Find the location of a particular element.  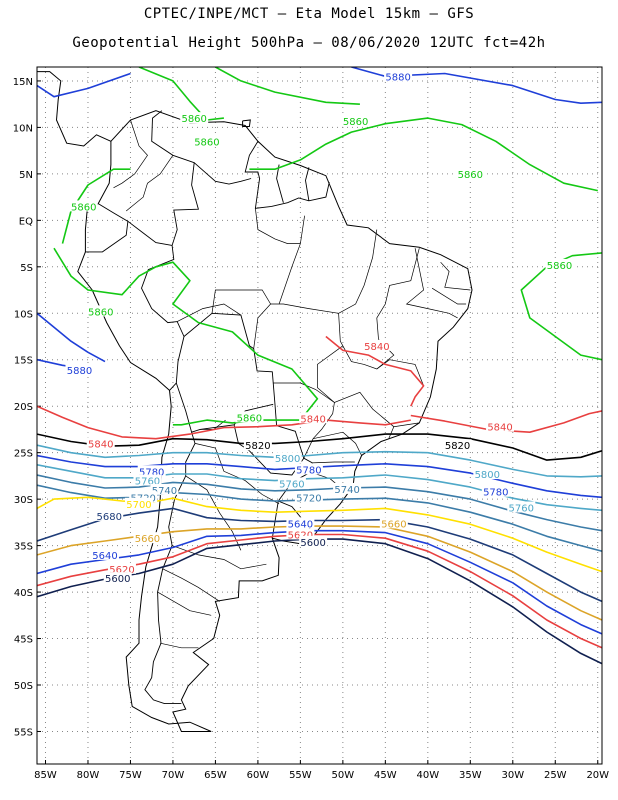

contour-label-5720: 5720 is located at coordinates (308, 498).